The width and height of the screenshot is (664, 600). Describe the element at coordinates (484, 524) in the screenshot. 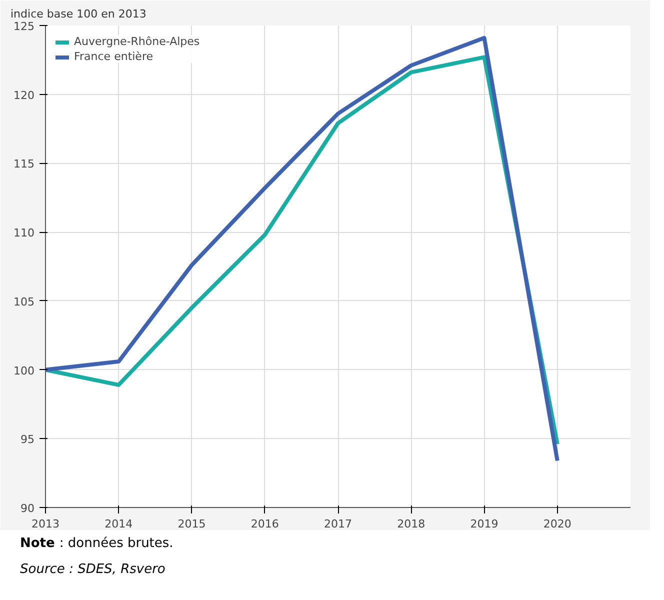

I see `x-tick-label: 2019` at that location.